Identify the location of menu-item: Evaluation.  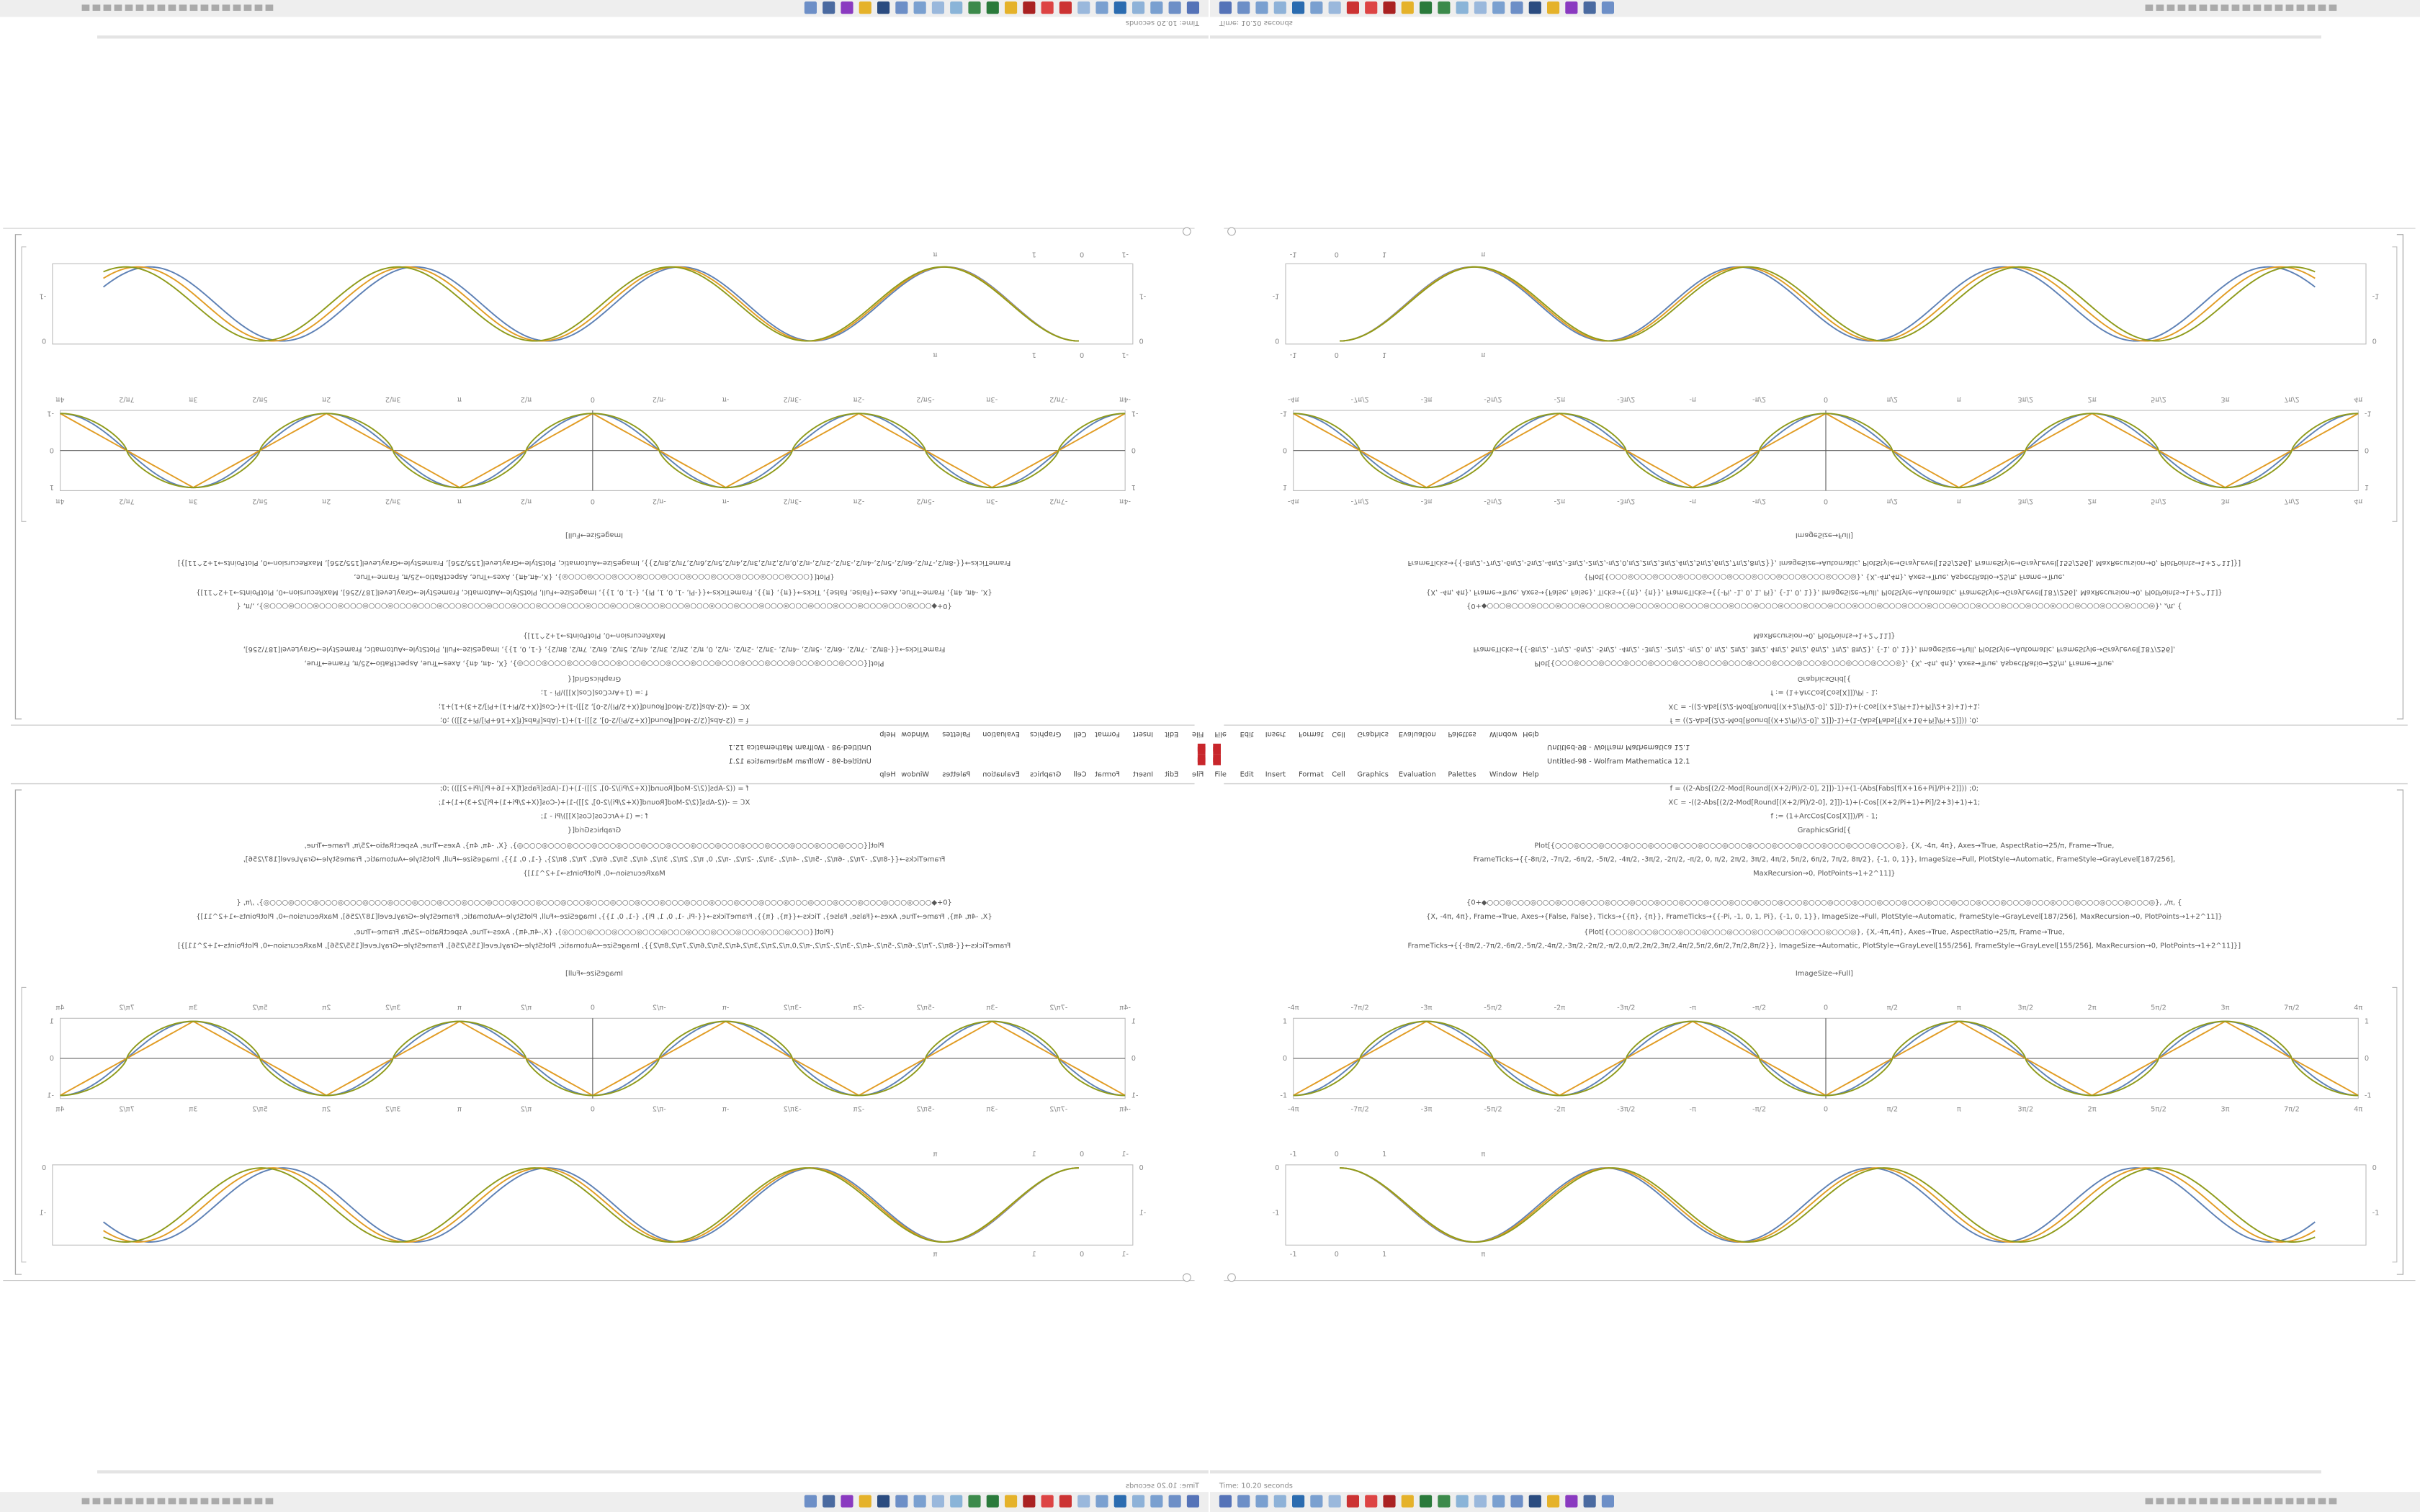
(1001, 775).